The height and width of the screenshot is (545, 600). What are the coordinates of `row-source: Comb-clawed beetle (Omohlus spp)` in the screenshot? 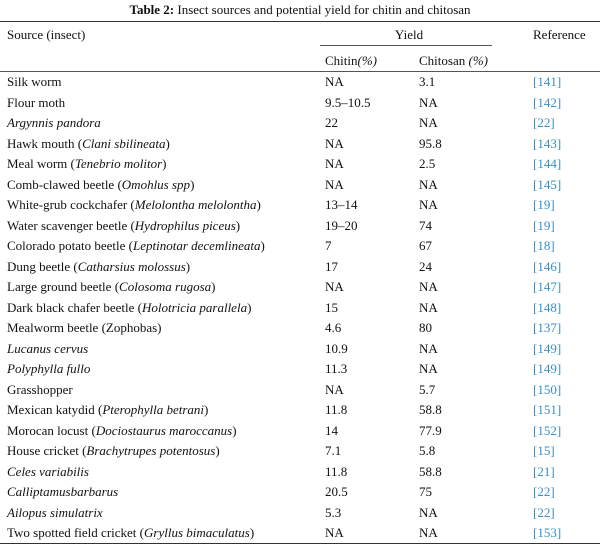 It's located at (101, 184).